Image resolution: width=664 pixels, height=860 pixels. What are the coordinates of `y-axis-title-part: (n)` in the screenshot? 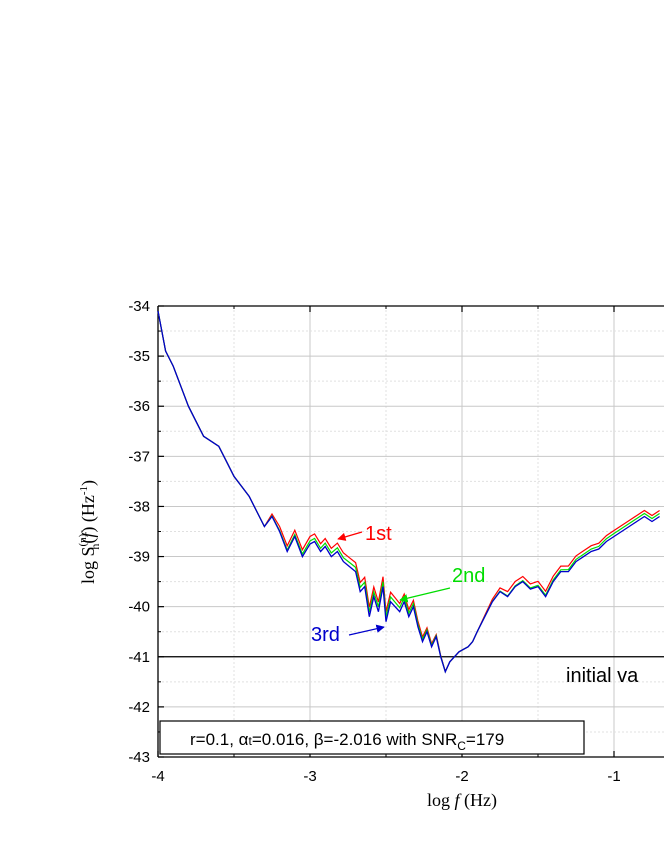 It's located at (83, 539).